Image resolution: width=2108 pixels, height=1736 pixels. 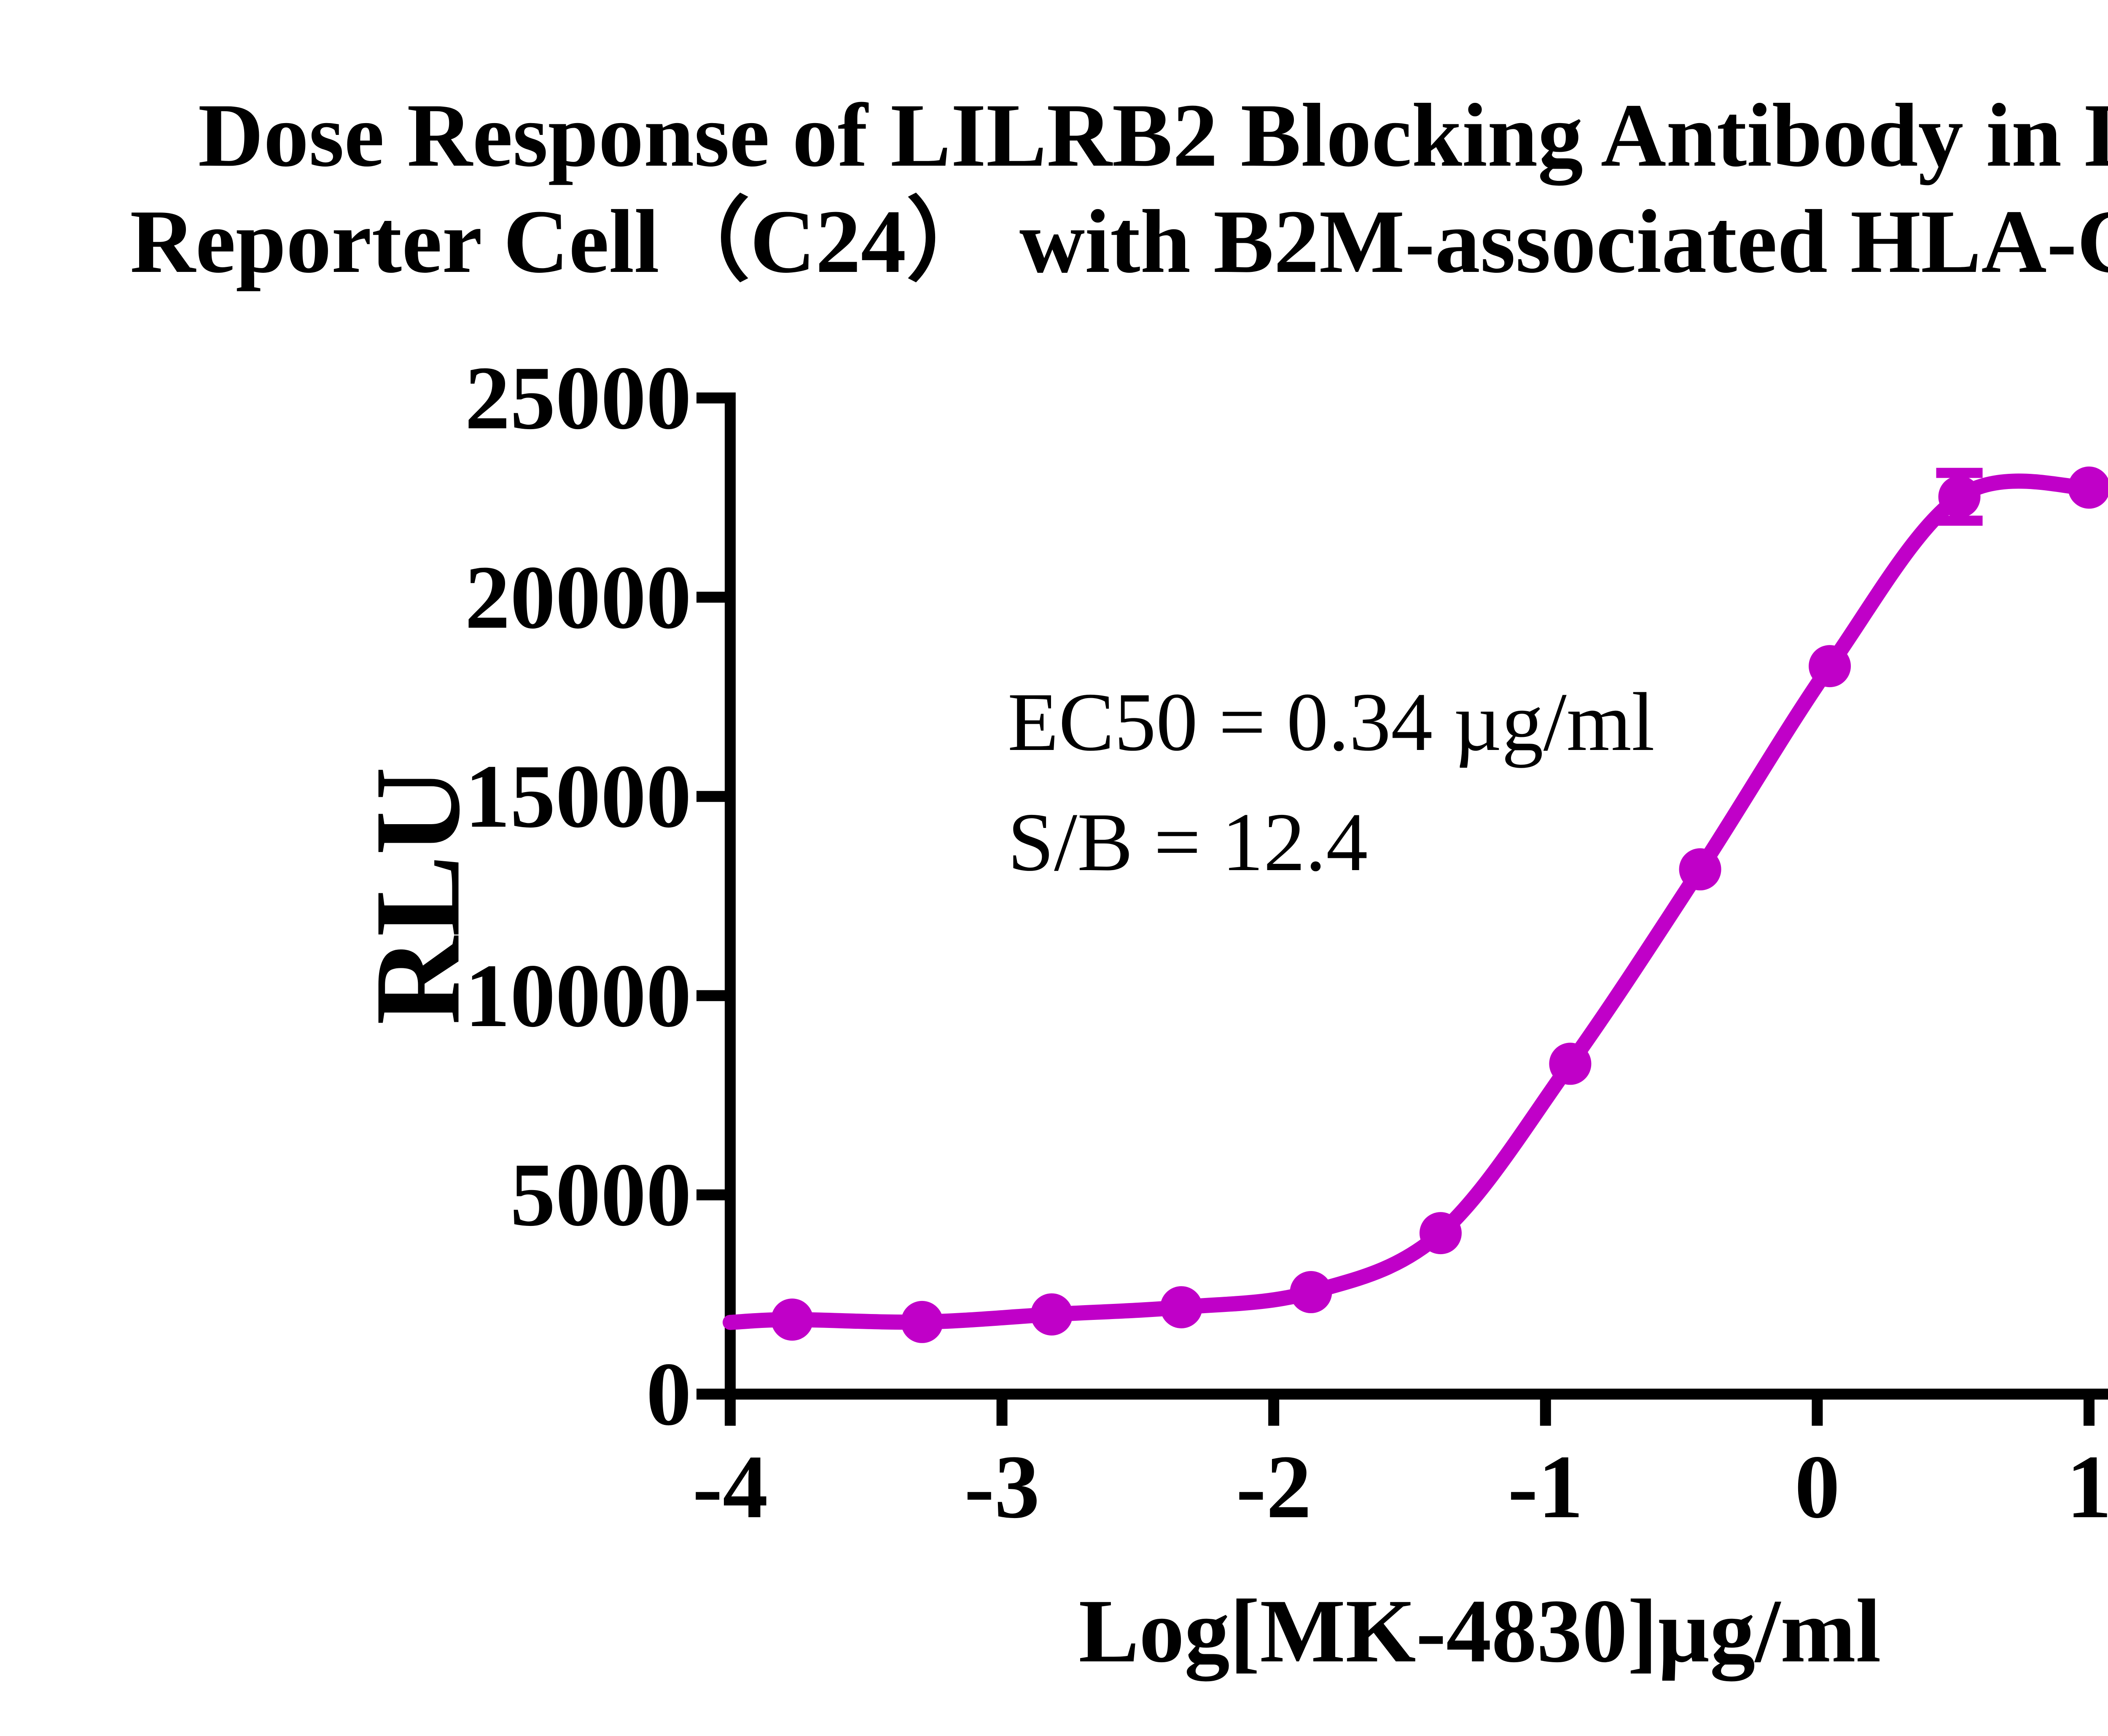 What do you see at coordinates (669, 1394) in the screenshot?
I see `y-tick-label: 0` at bounding box center [669, 1394].